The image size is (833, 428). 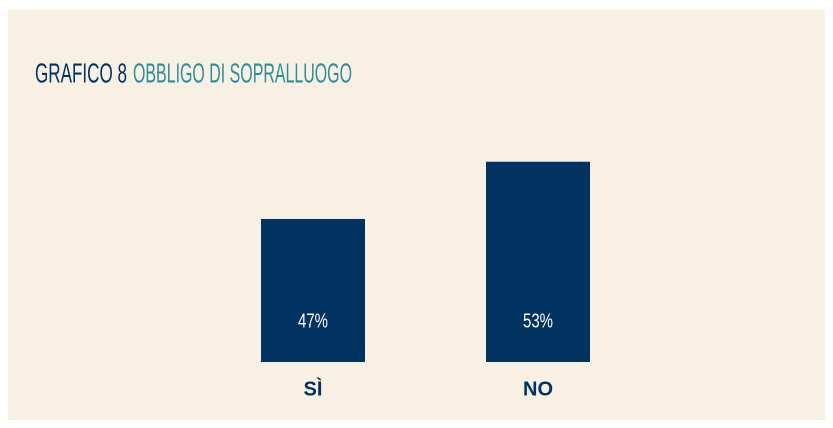 I want to click on chart-title: GRAFICO 8, so click(x=81, y=72).